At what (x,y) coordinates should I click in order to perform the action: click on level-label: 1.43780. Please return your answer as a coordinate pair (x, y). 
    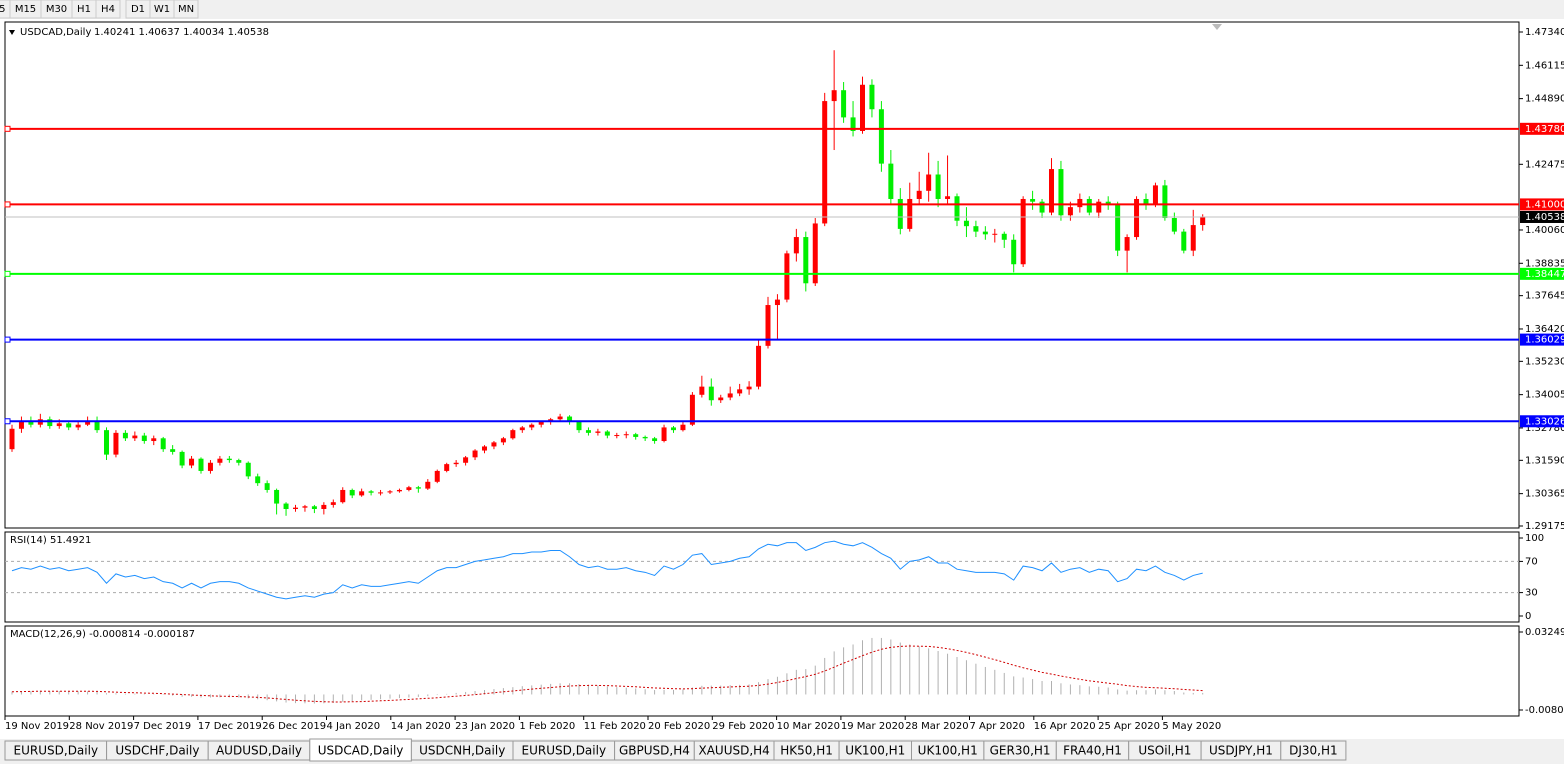
    Looking at the image, I should click on (1544, 129).